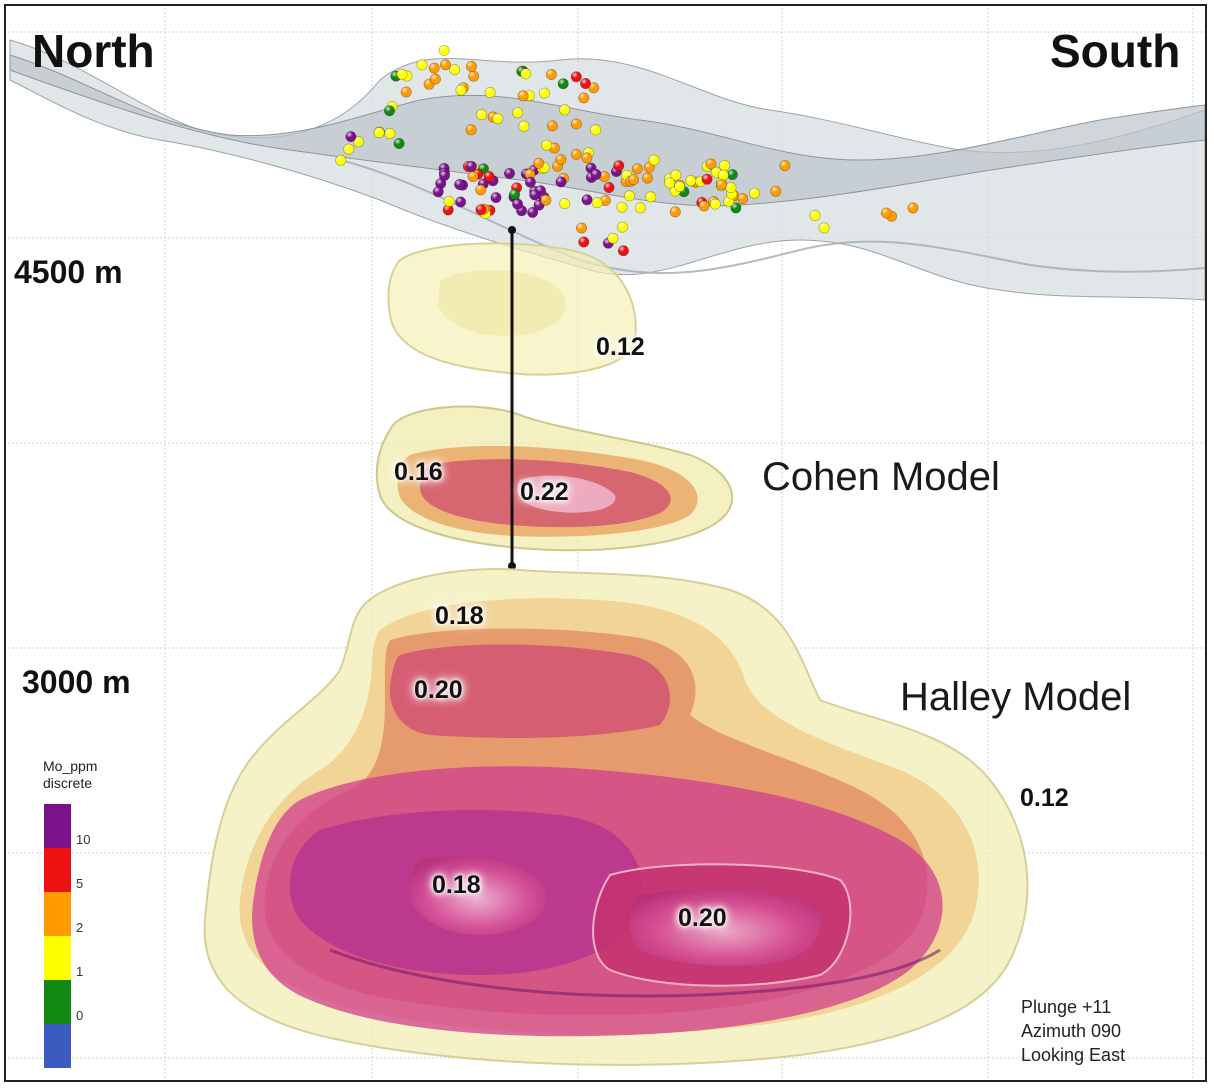 The image size is (1214, 1088). What do you see at coordinates (80, 883) in the screenshot?
I see `legend-tick: 5` at bounding box center [80, 883].